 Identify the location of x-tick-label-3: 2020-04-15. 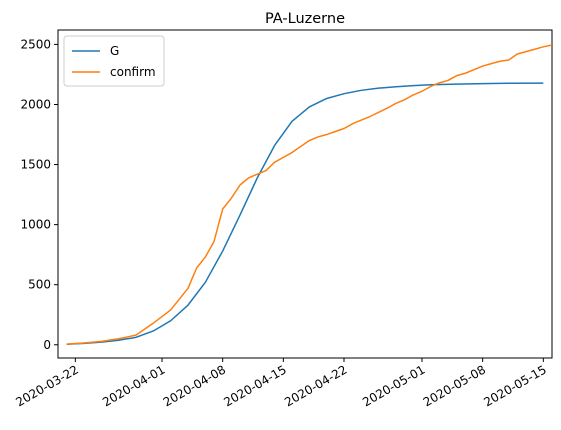
(254, 385).